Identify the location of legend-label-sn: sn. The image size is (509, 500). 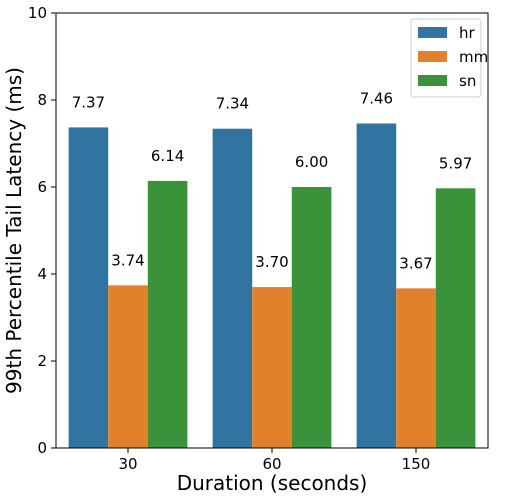
(467, 81).